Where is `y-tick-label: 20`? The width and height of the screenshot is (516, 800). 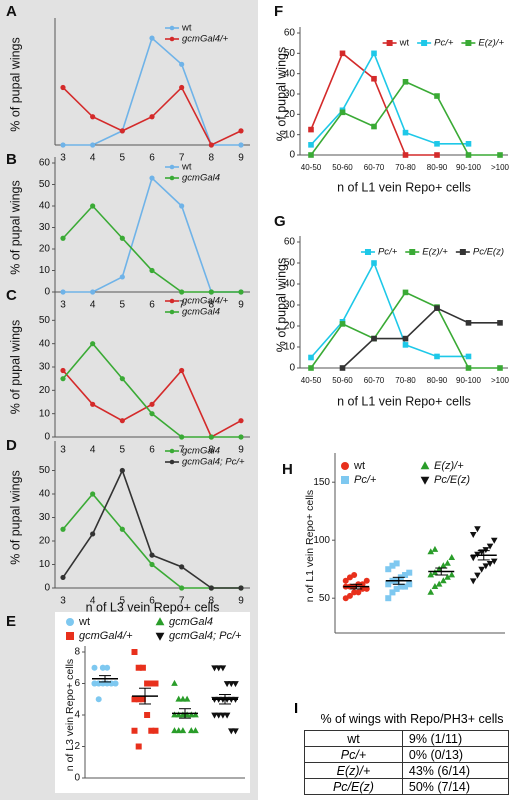
y-tick-label: 20 is located at coordinates (45, 541).